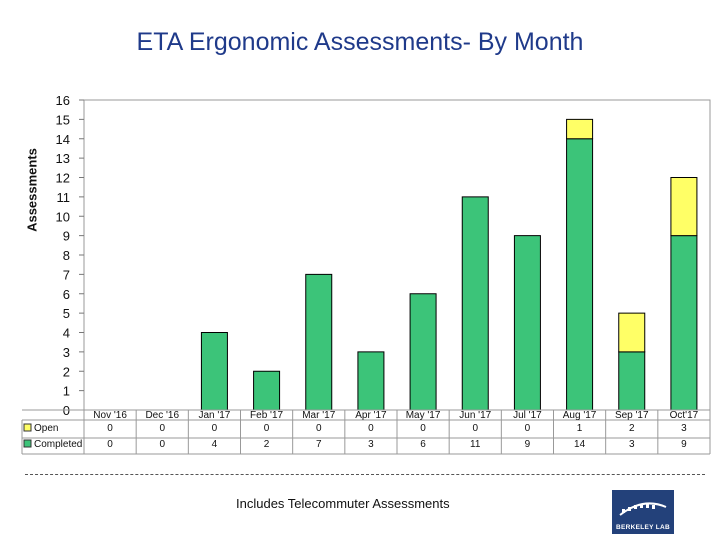 This screenshot has width=720, height=540. I want to click on footer-divider, so click(365, 474).